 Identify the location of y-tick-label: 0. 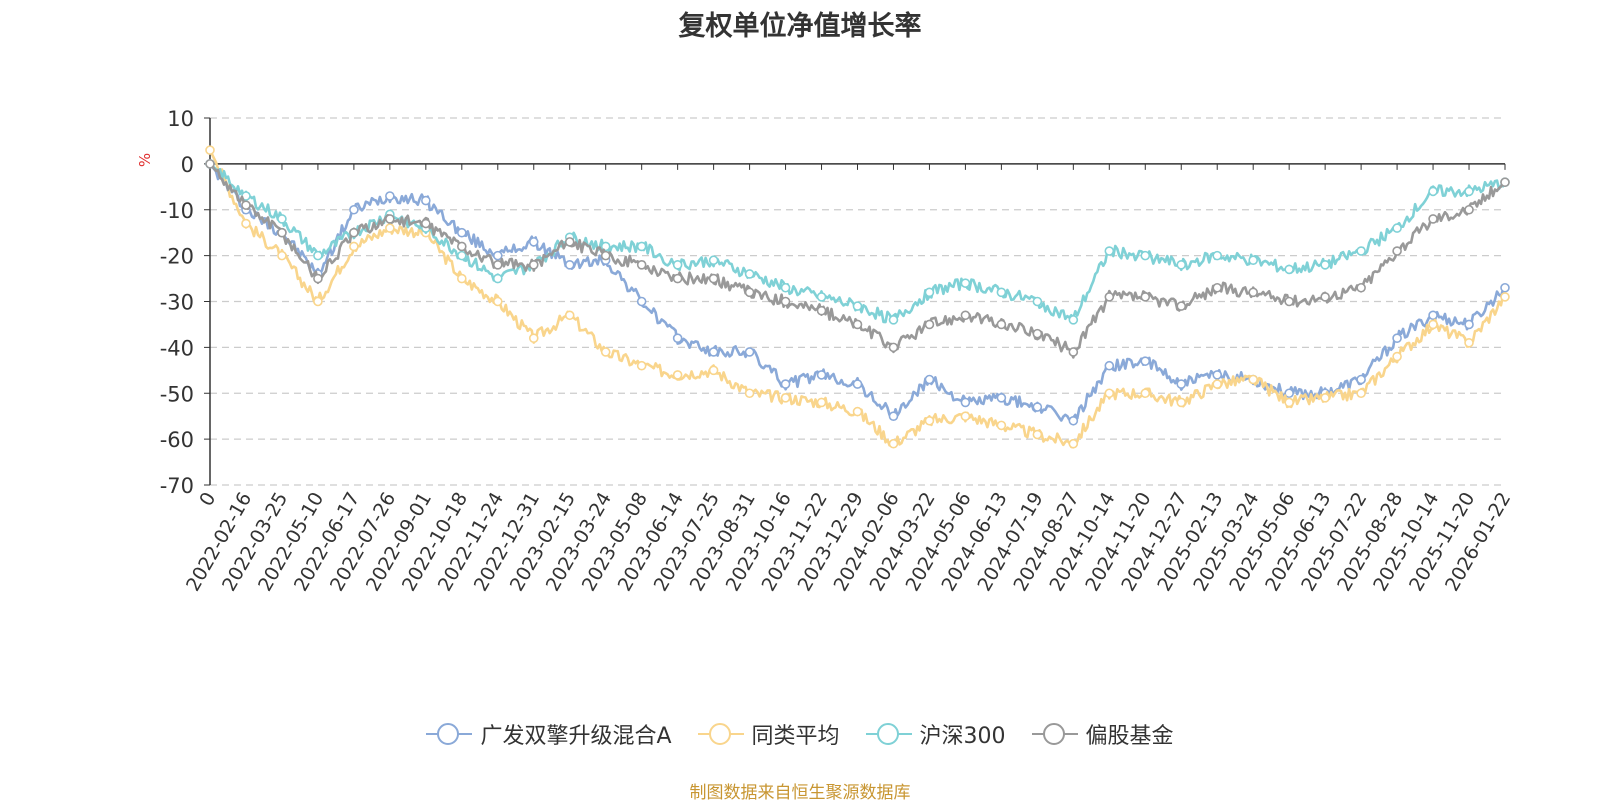
(187, 165).